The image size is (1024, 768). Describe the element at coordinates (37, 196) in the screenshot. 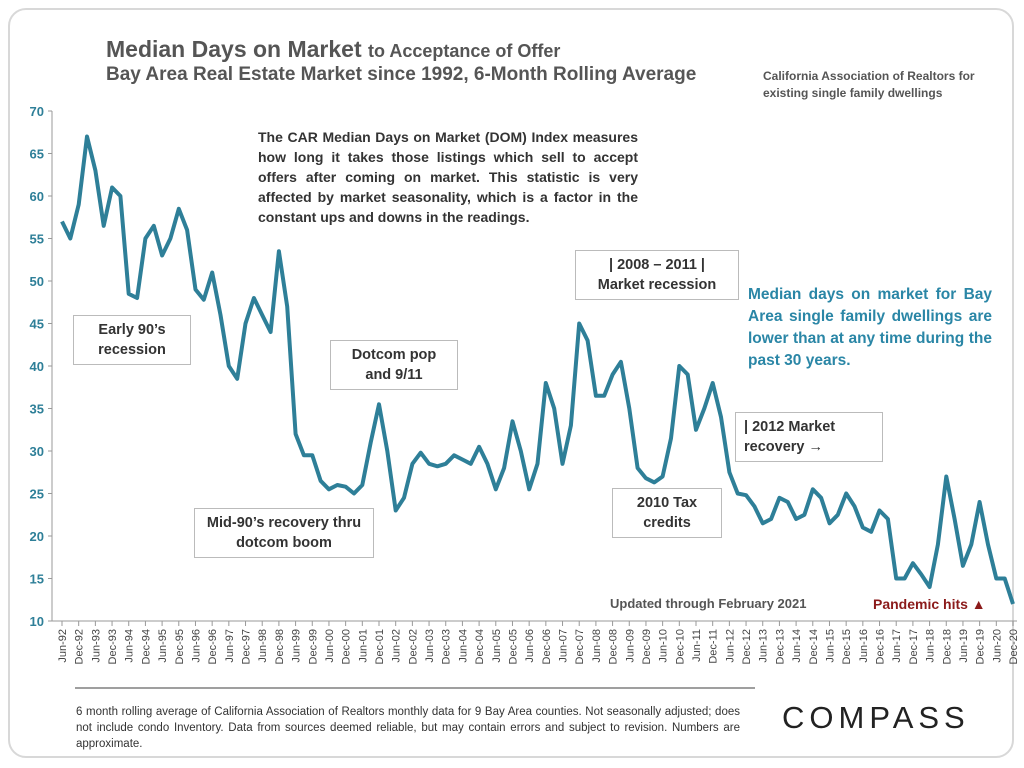

I see `y-tick-label: 60` at that location.